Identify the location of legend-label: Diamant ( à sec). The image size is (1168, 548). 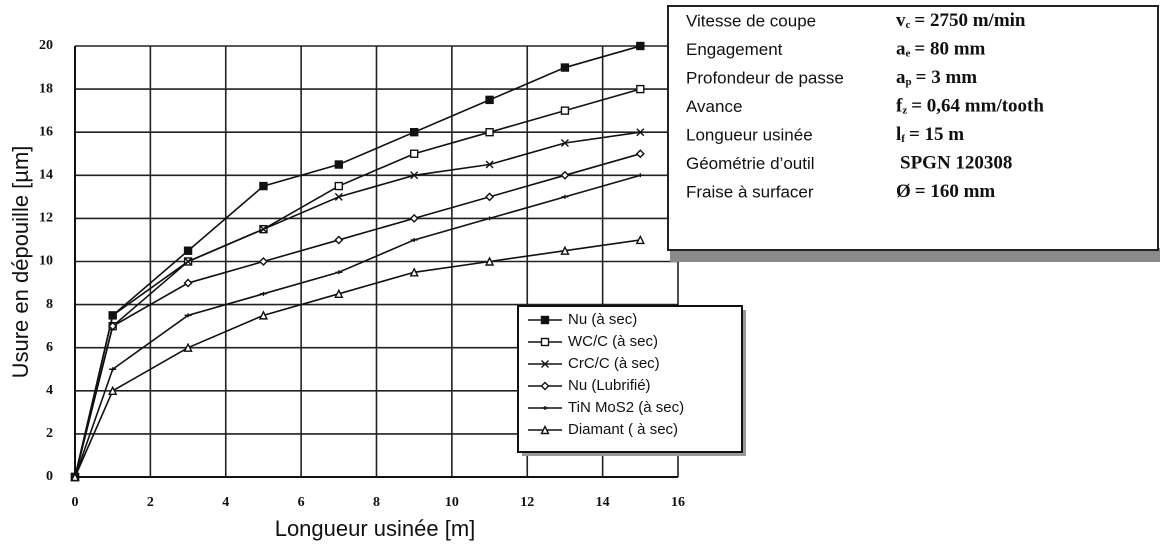
(623, 429).